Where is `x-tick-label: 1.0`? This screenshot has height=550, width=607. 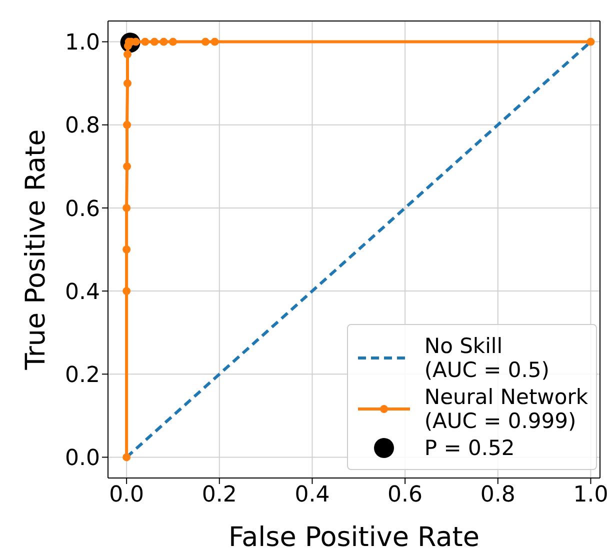 x-tick-label: 1.0 is located at coordinates (590, 495).